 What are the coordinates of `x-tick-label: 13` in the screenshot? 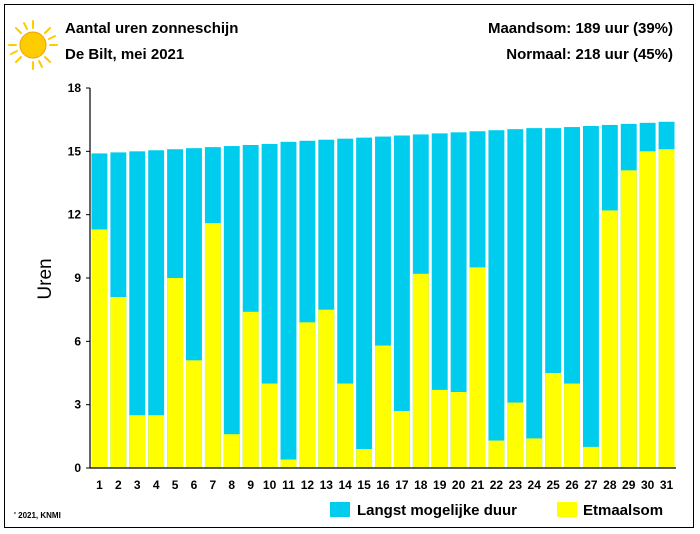 It's located at (327, 485).